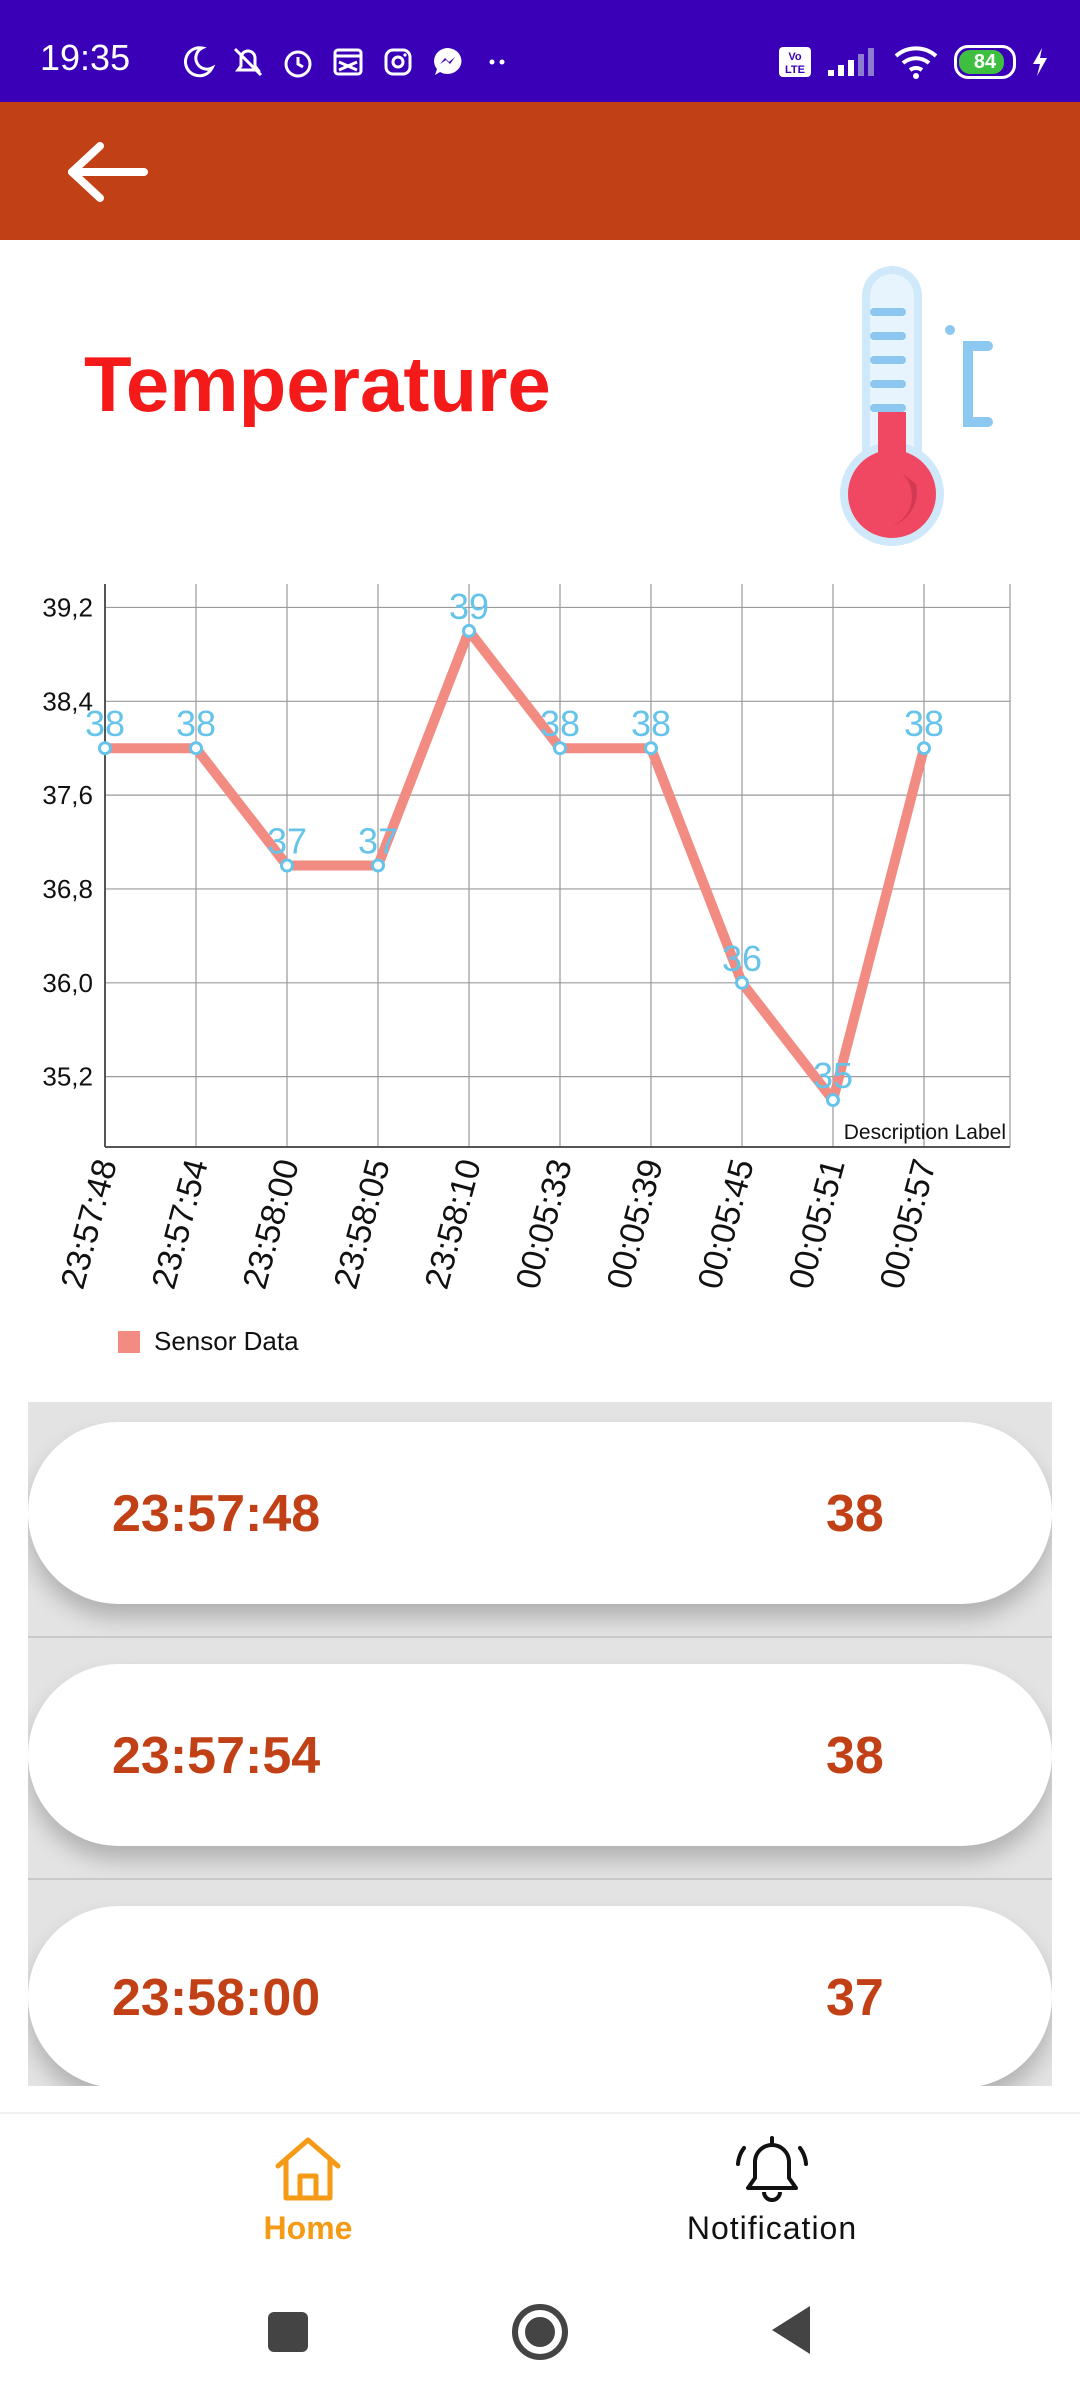 This screenshot has height=2400, width=1080. I want to click on system-nav-bar, so click(540, 2336).